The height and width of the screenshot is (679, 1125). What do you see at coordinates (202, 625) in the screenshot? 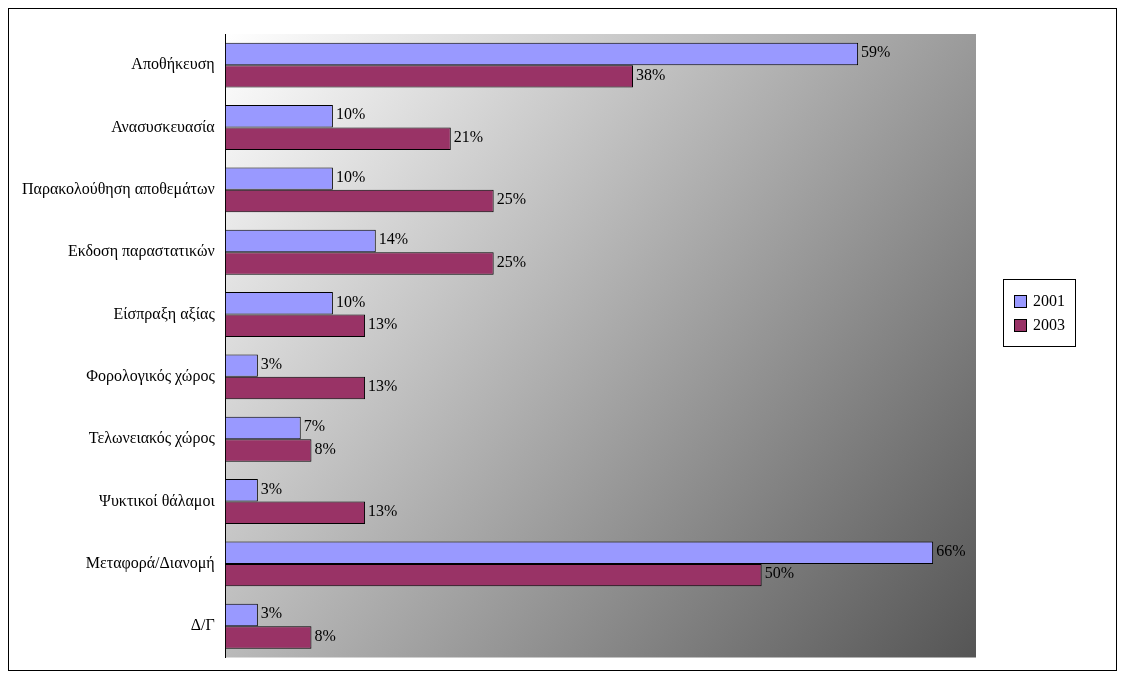
I see `y-tick-label: Δ/Γ` at bounding box center [202, 625].